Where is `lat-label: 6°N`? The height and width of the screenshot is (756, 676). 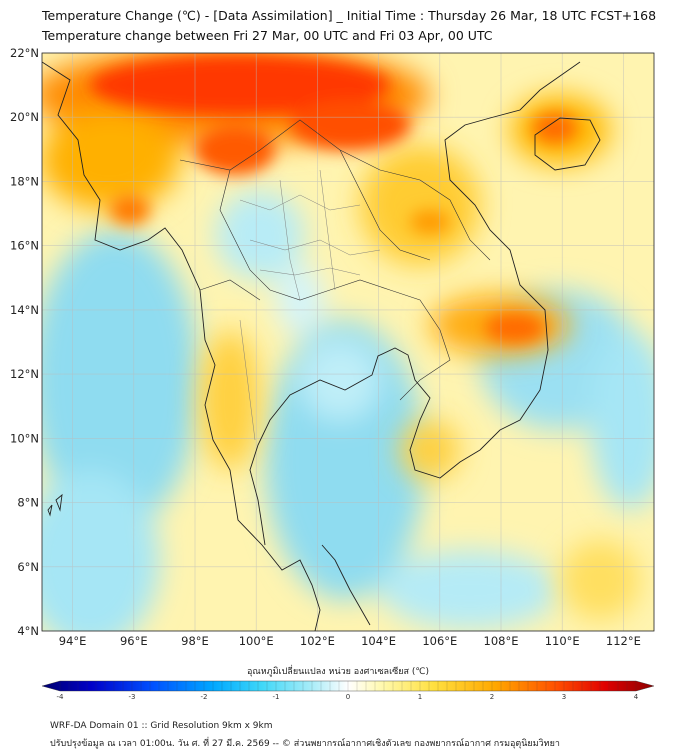 lat-label: 6°N is located at coordinates (28, 567).